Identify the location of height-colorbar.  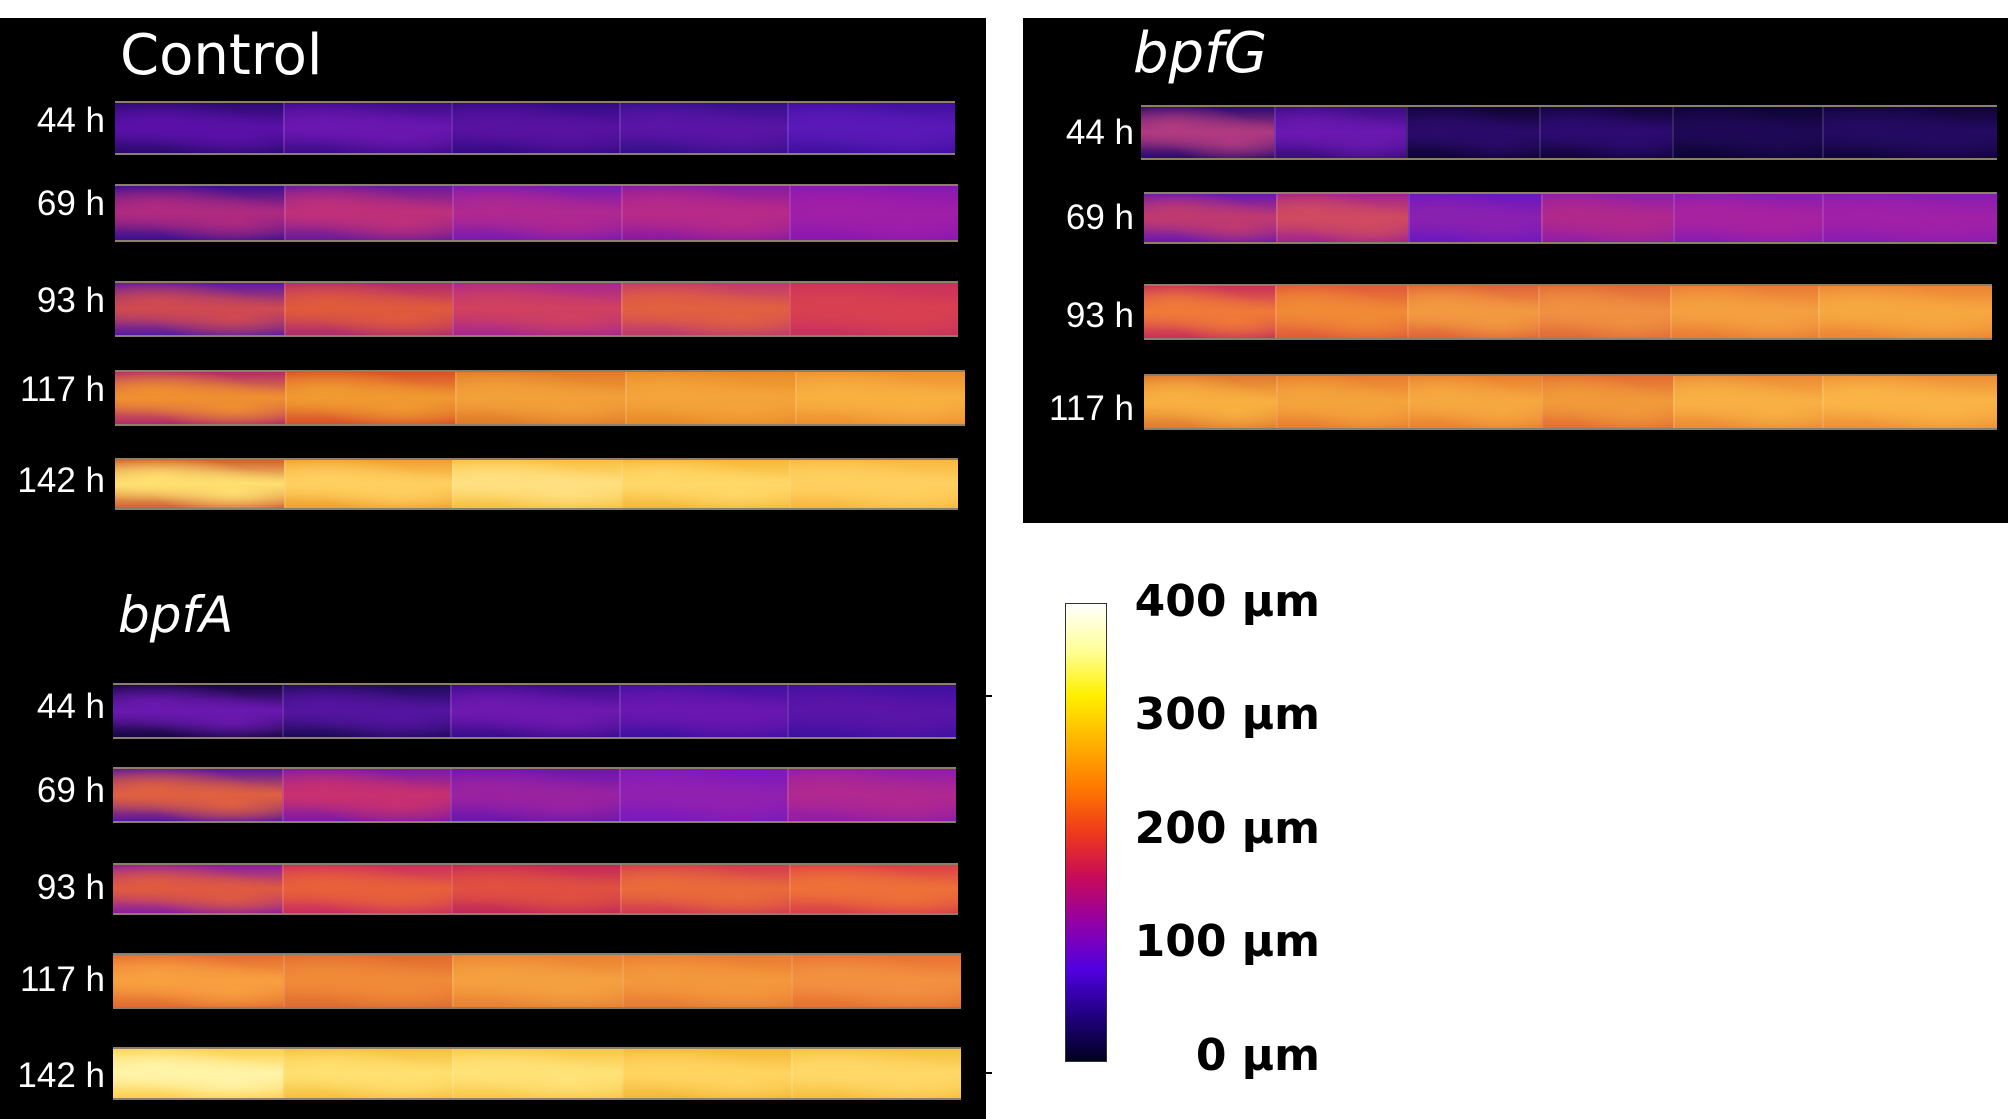
(1086, 832).